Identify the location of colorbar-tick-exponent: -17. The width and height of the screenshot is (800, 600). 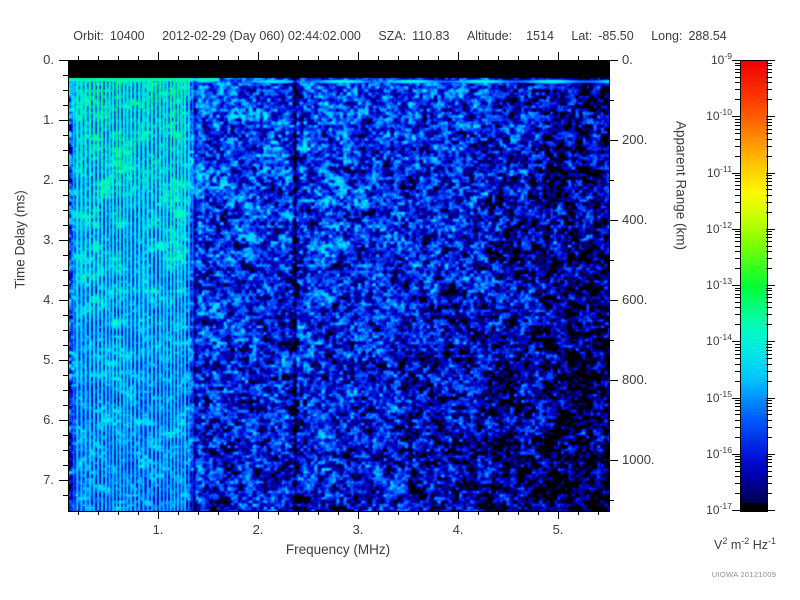
(725, 506).